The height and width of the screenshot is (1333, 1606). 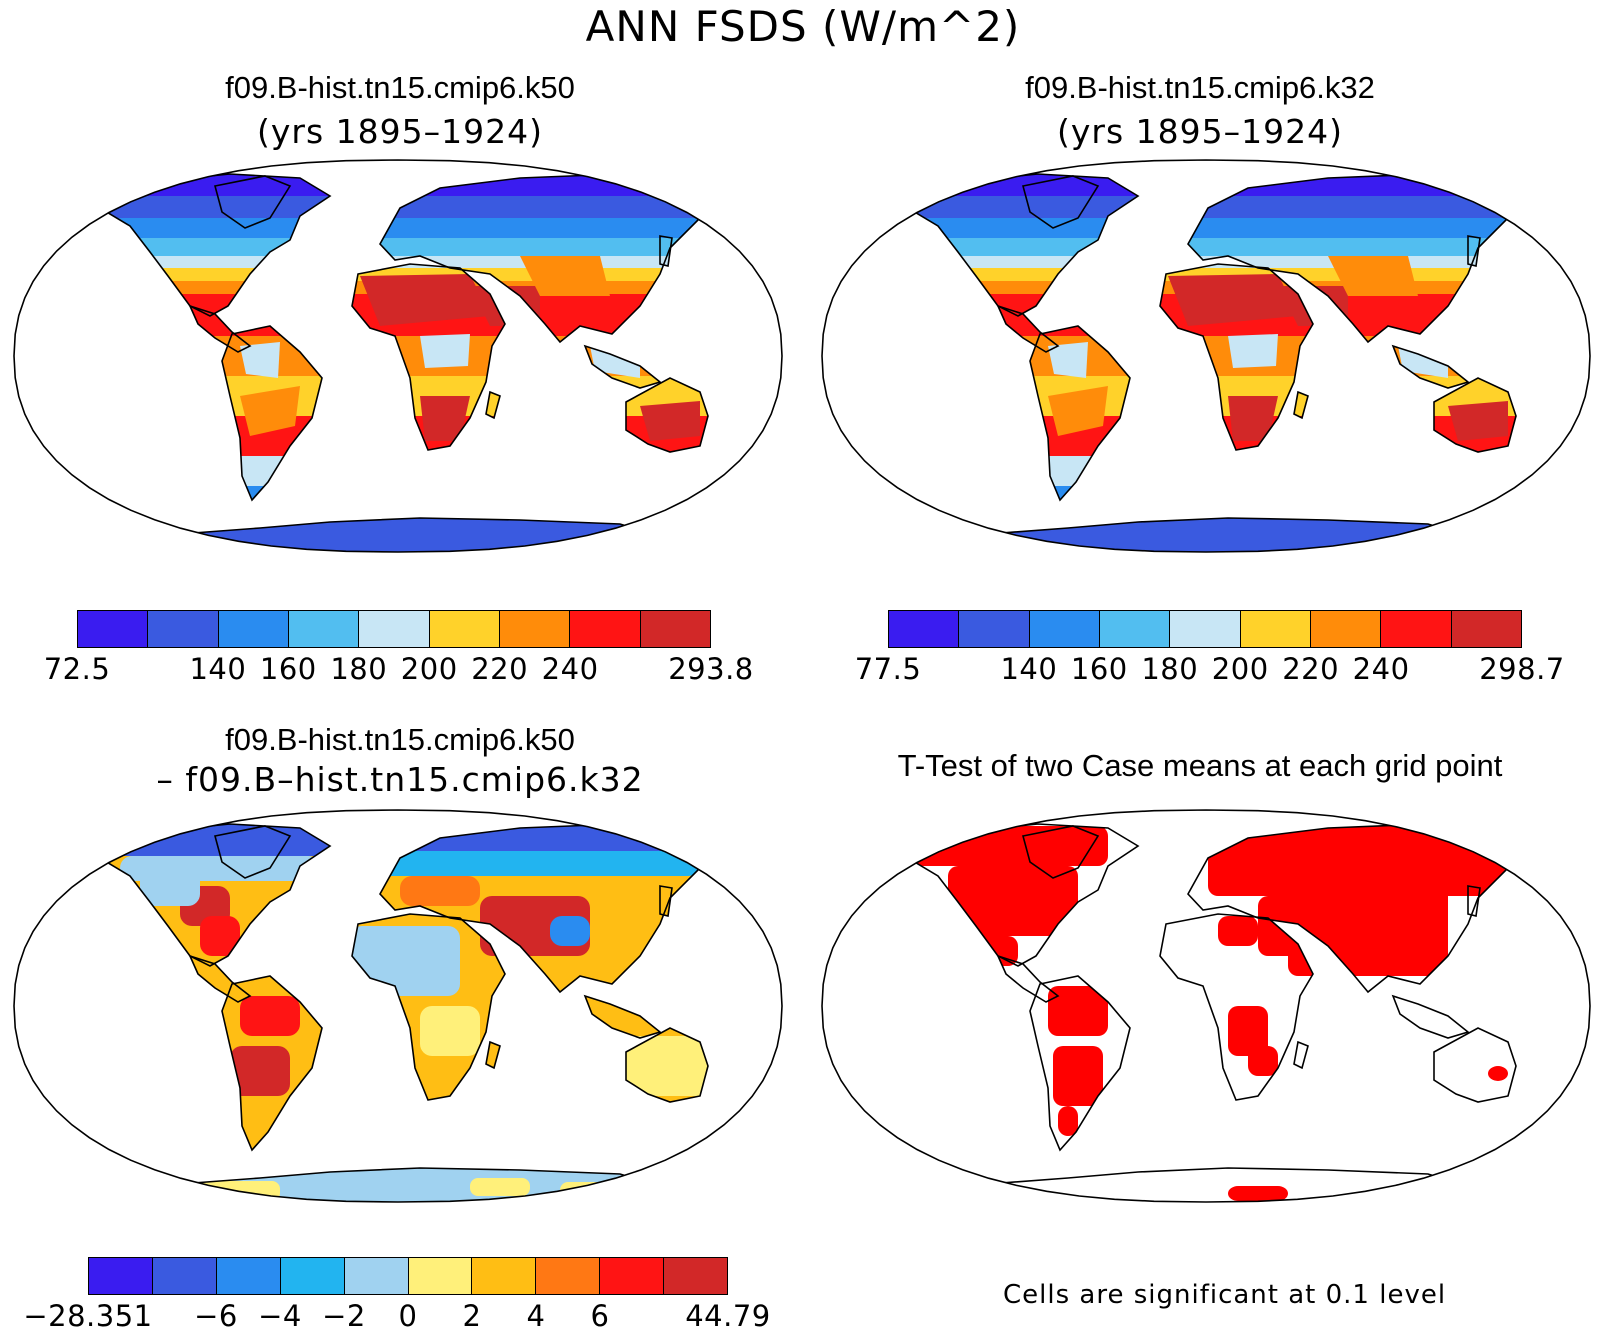 What do you see at coordinates (888, 669) in the screenshot?
I see `colorbar-tick-label: 77.5` at bounding box center [888, 669].